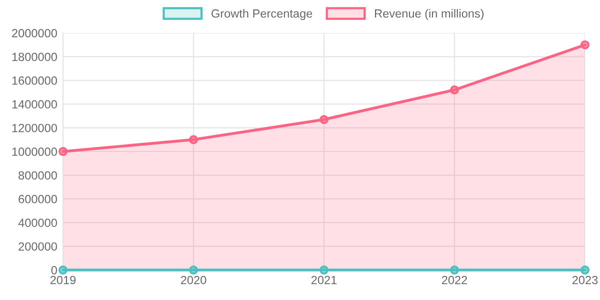  What do you see at coordinates (37, 246) in the screenshot?
I see `y-tick-label: 200000` at bounding box center [37, 246].